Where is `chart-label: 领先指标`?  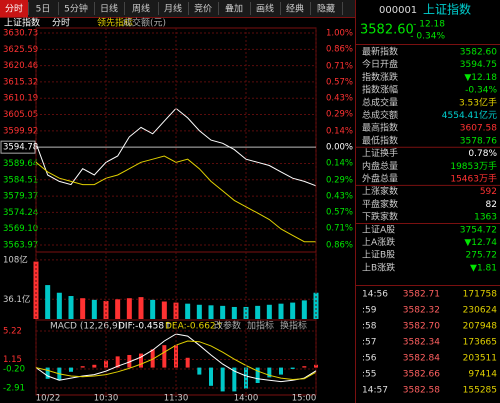 chart-label: 领先指标 is located at coordinates (115, 23).